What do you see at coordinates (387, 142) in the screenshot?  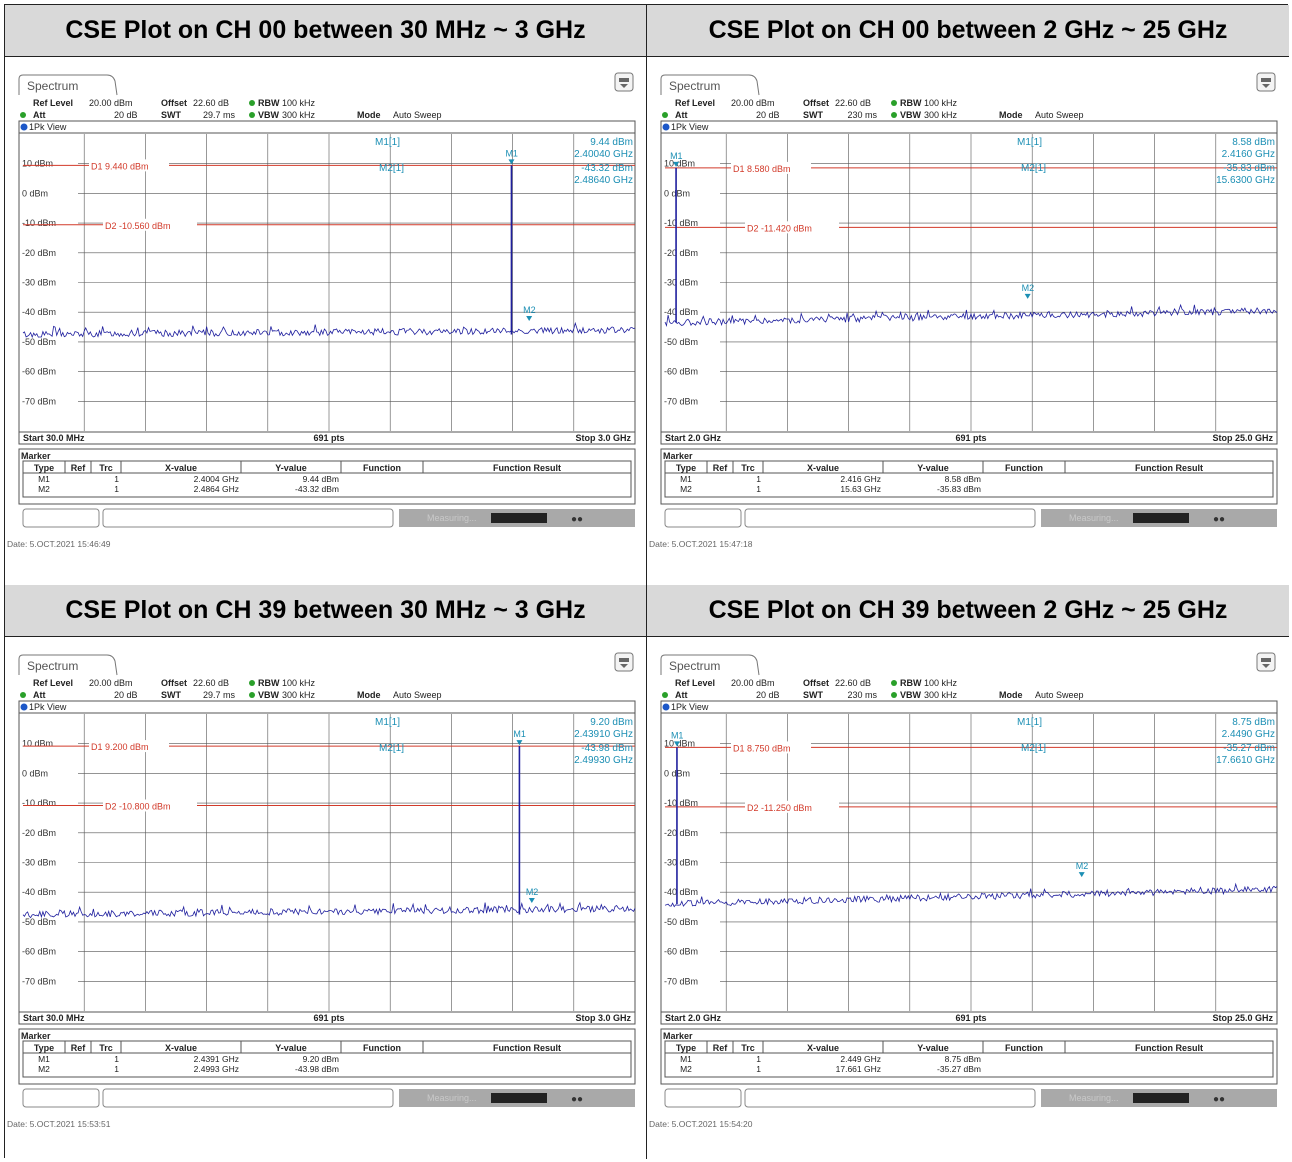 I see `m1-readout-label: M1[1]` at bounding box center [387, 142].